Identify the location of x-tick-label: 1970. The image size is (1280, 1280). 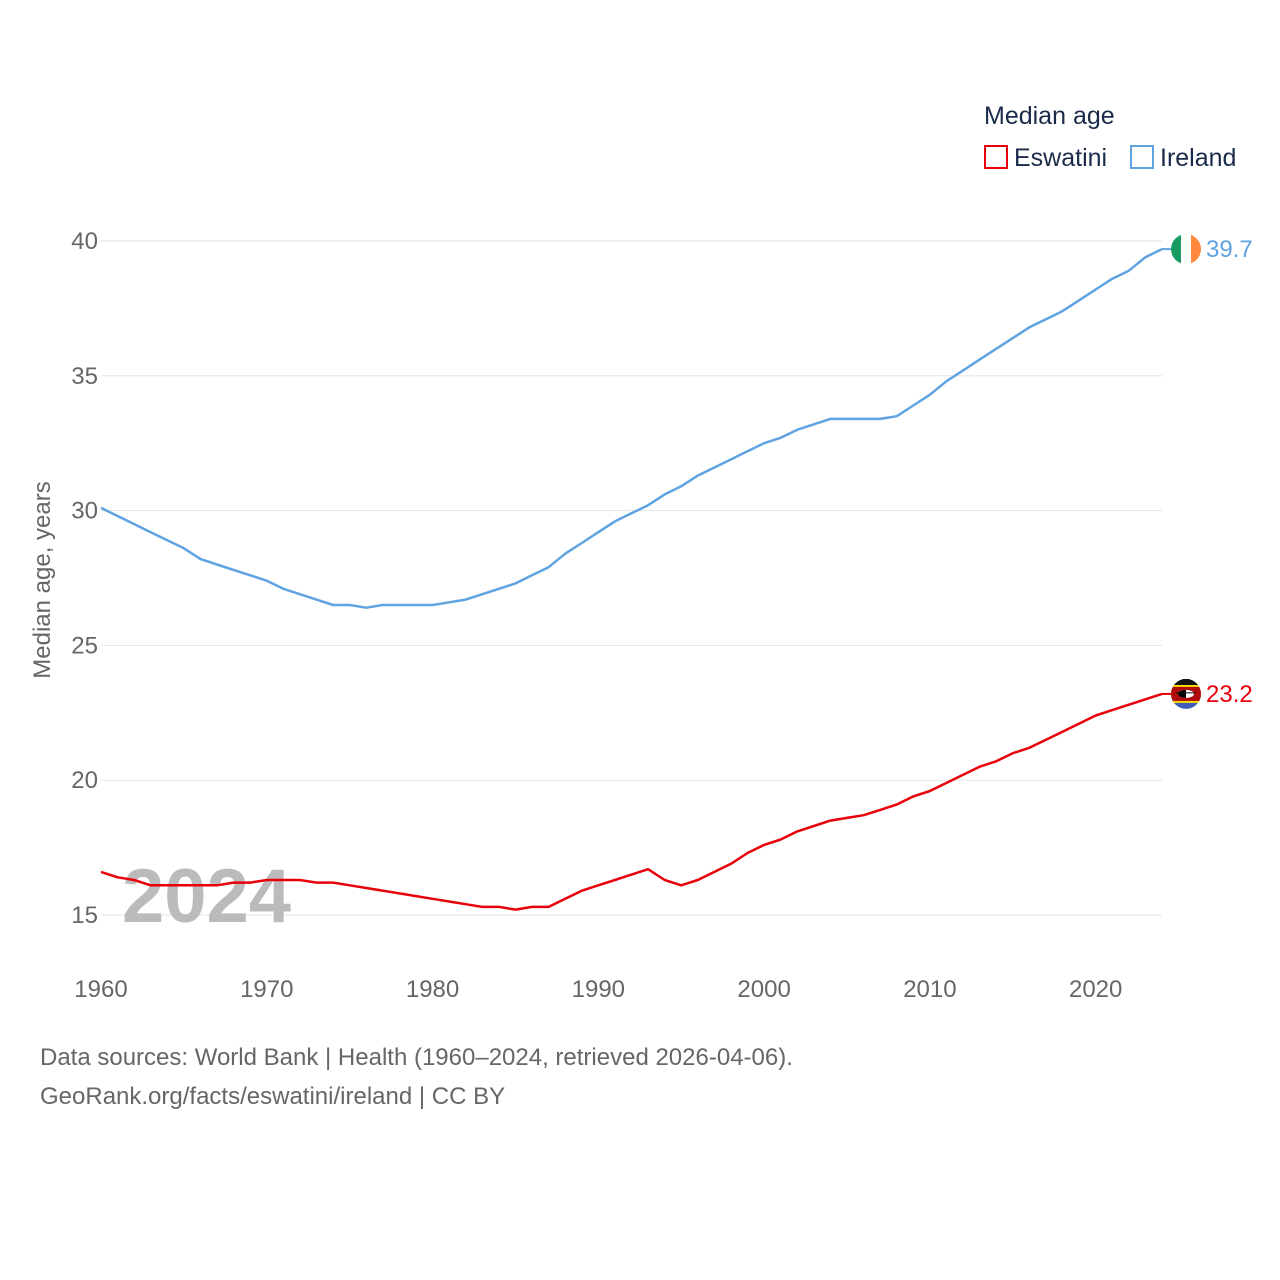
(266, 989).